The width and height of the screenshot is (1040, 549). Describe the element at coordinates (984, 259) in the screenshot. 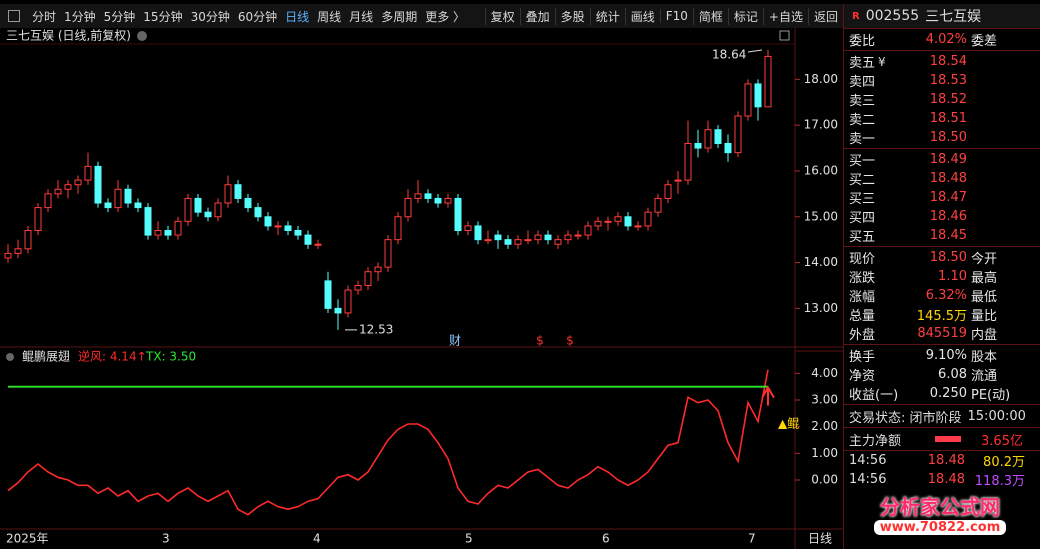

I see `row-label2: 今开` at that location.